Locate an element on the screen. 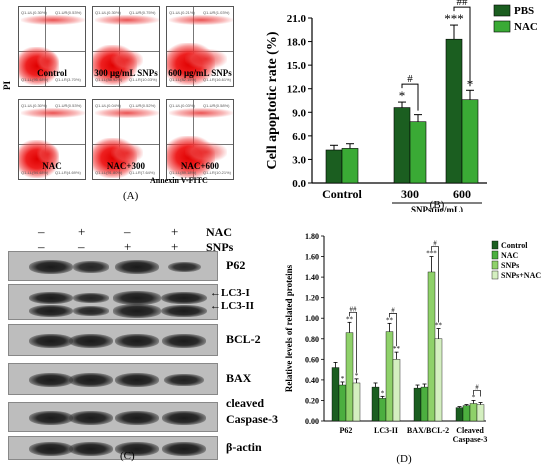 This screenshot has height=467, width=550. x-tick-label: P62 is located at coordinates (346, 430).